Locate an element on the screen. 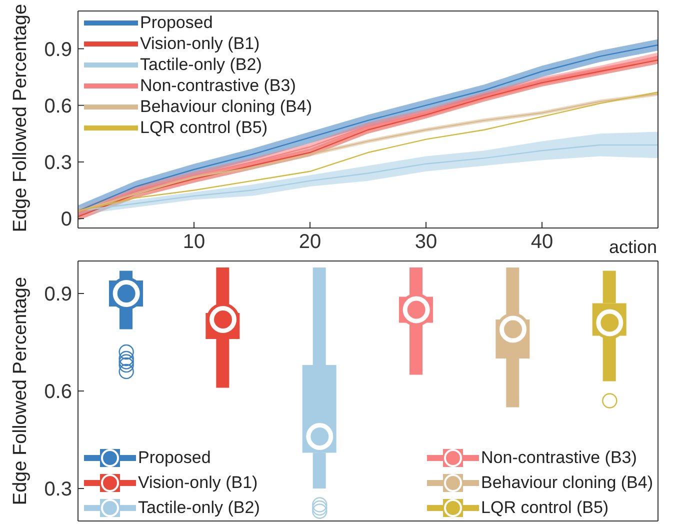 The width and height of the screenshot is (681, 531). x-tick-label: 10 is located at coordinates (194, 242).